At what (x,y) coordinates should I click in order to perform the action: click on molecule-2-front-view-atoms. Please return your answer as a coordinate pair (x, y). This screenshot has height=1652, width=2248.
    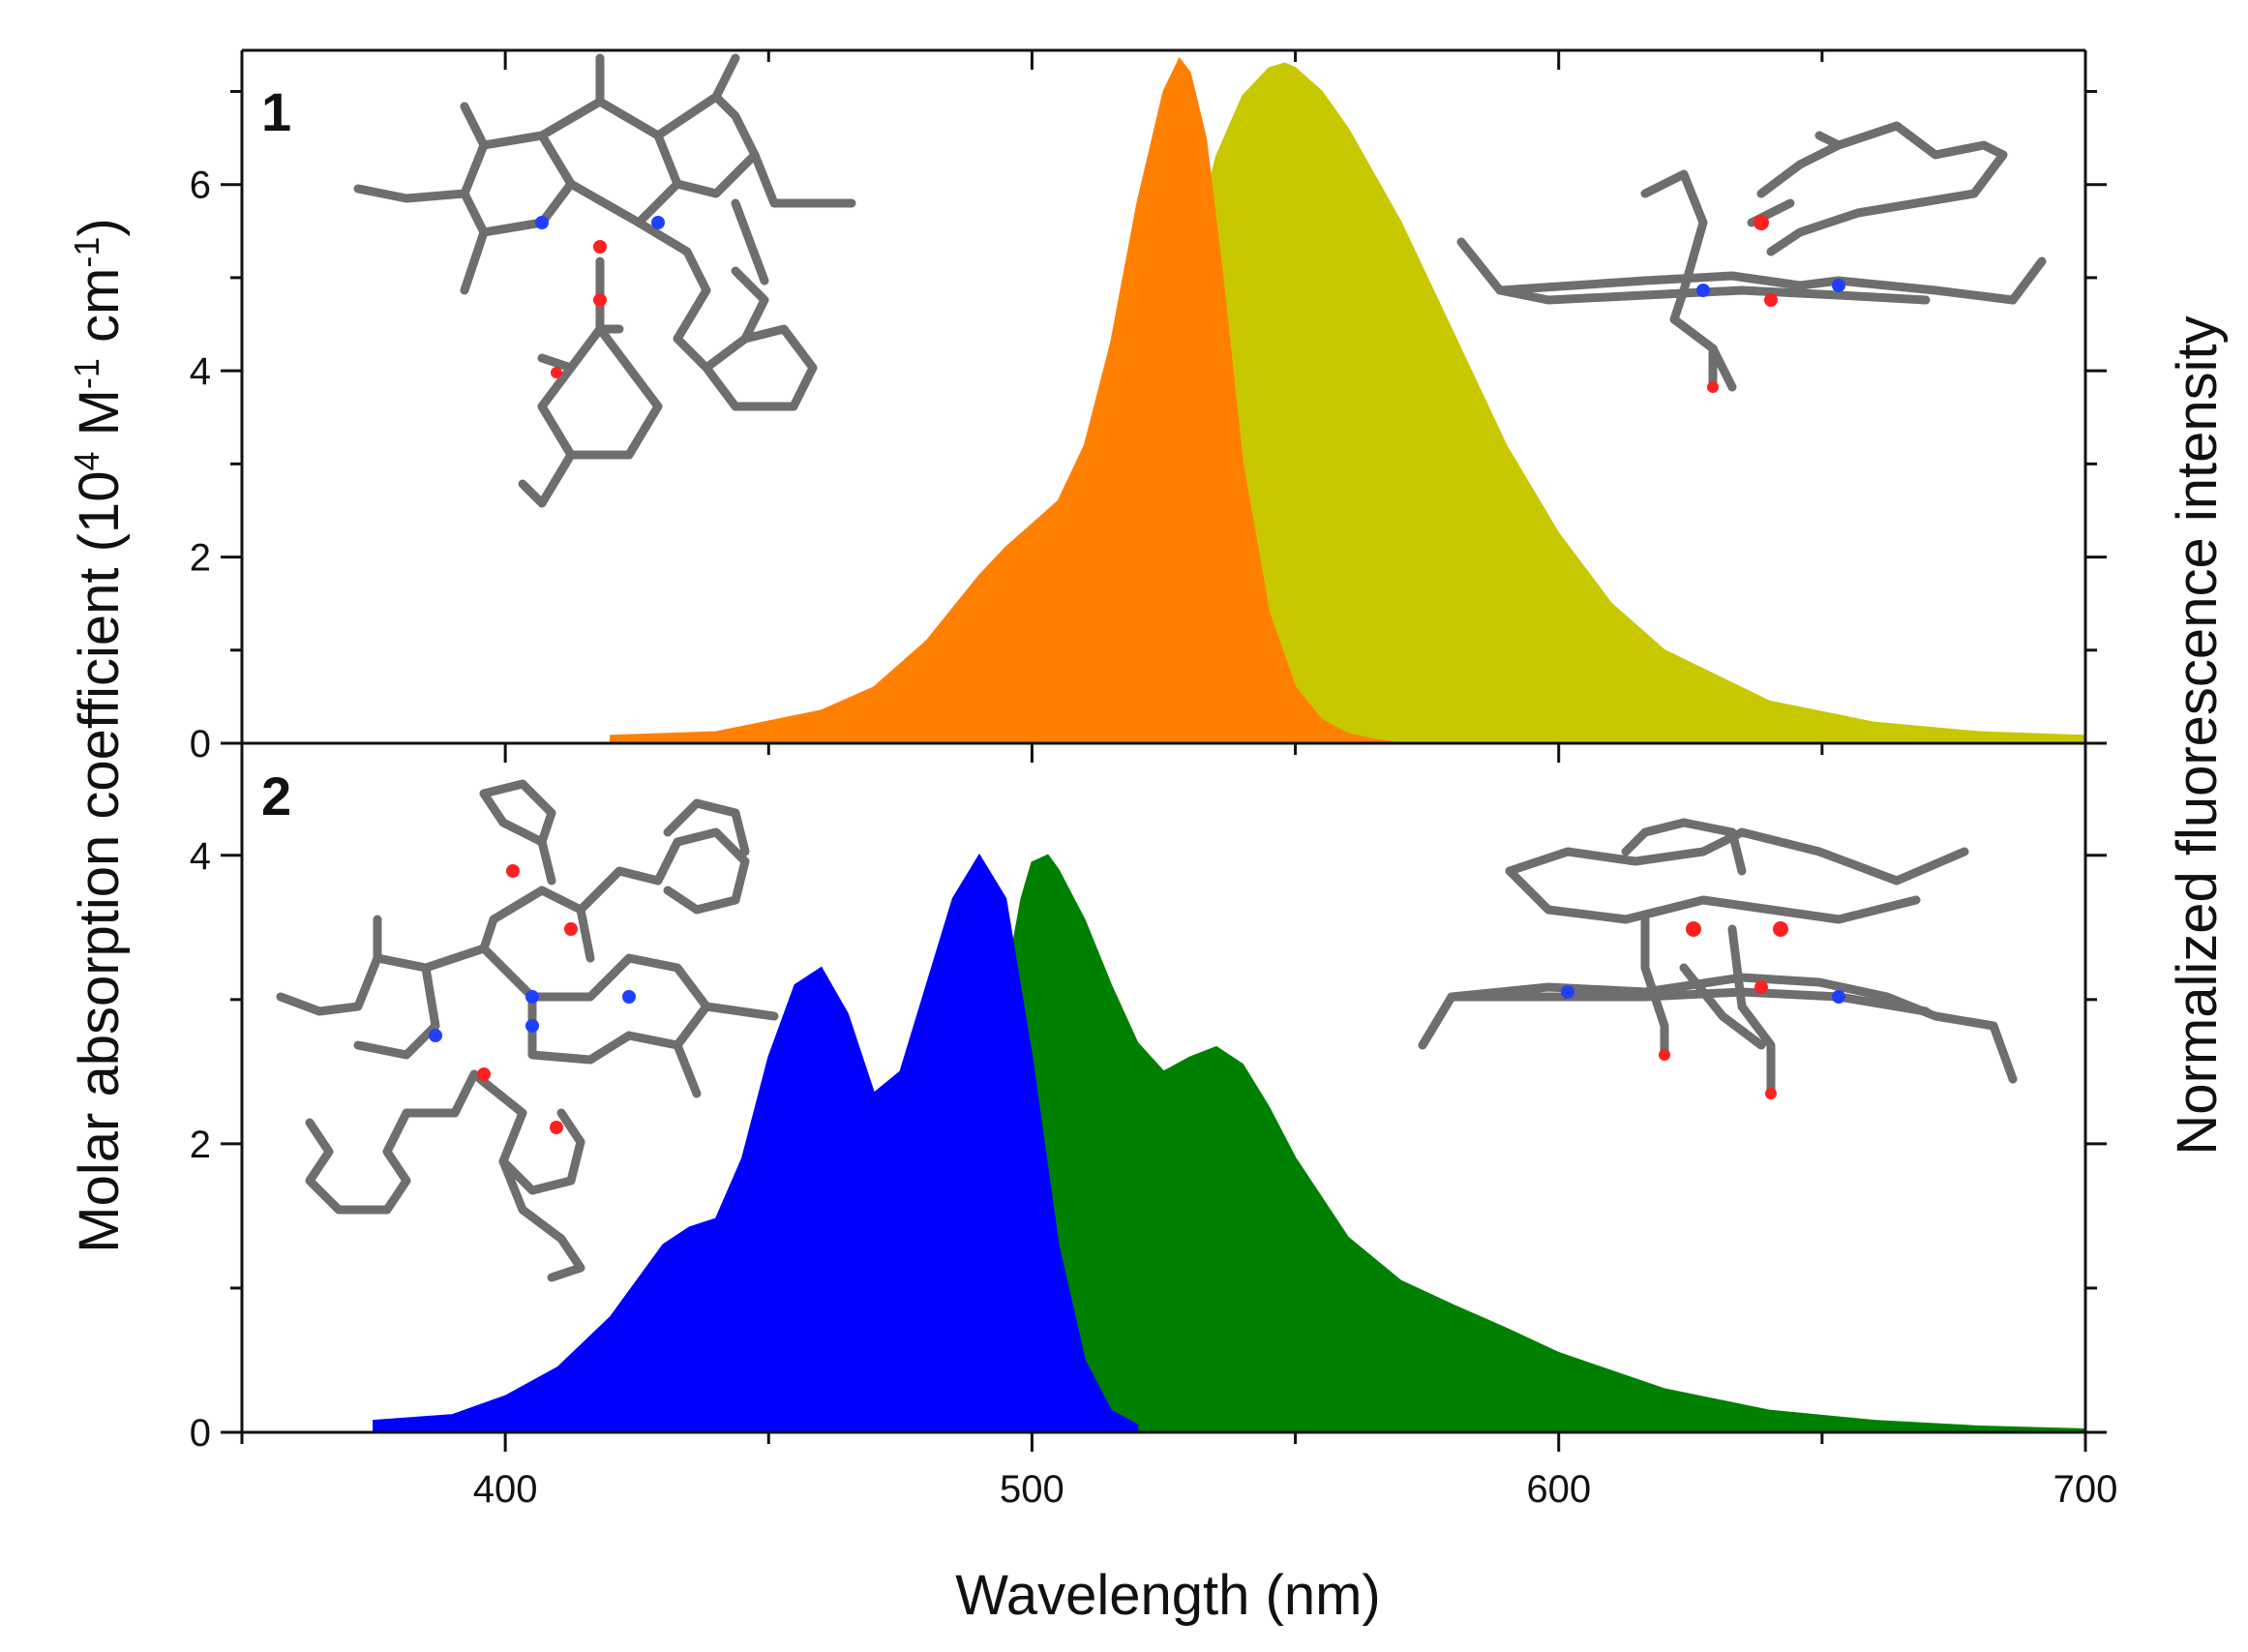
    Looking at the image, I should click on (532, 999).